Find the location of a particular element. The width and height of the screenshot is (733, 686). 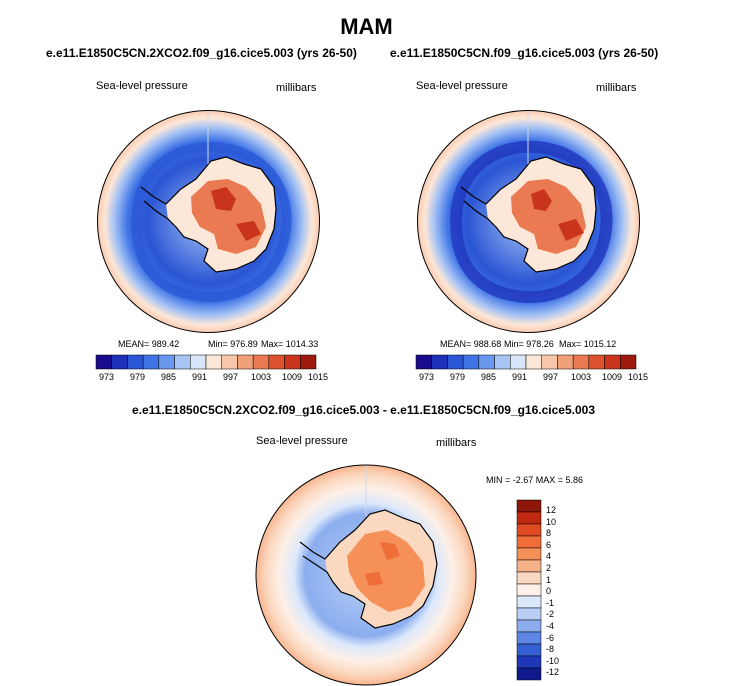

page-title: MAM is located at coordinates (366, 26).